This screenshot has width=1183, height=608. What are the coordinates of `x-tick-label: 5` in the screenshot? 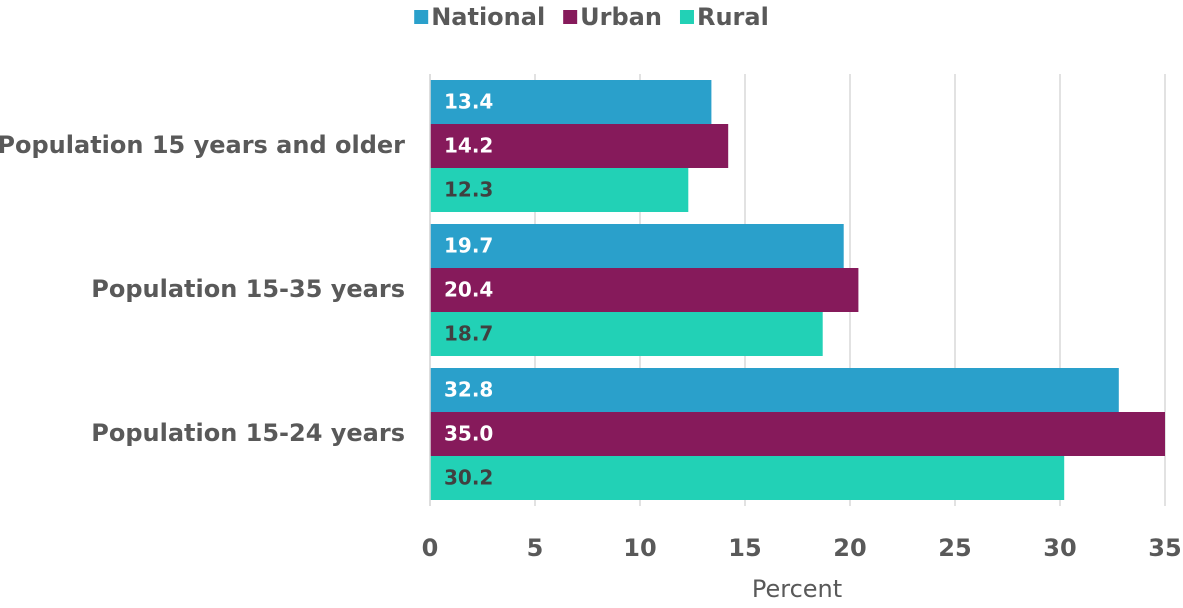 It's located at (535, 548).